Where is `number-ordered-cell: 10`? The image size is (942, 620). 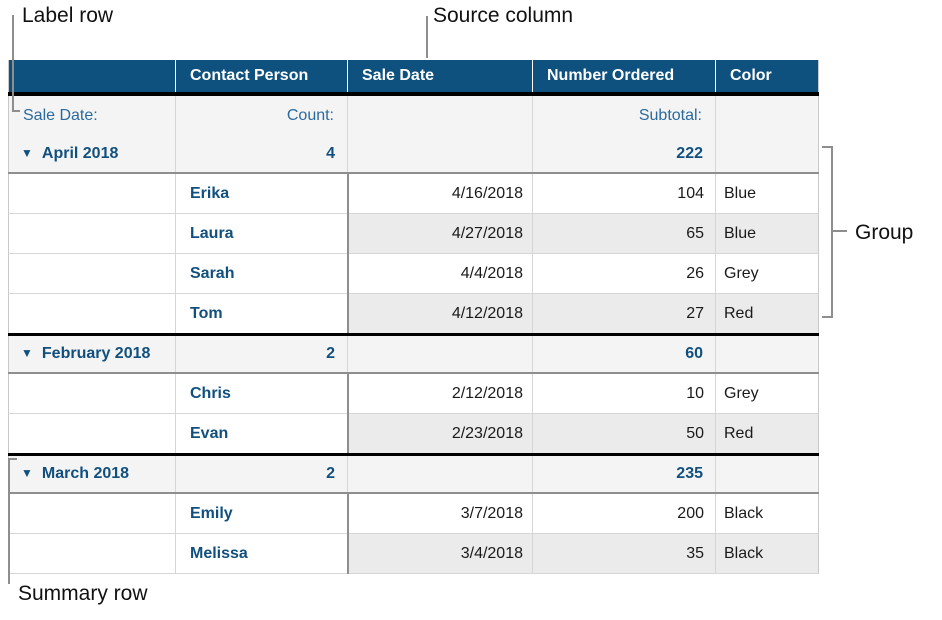 number-ordered-cell: 10 is located at coordinates (624, 393).